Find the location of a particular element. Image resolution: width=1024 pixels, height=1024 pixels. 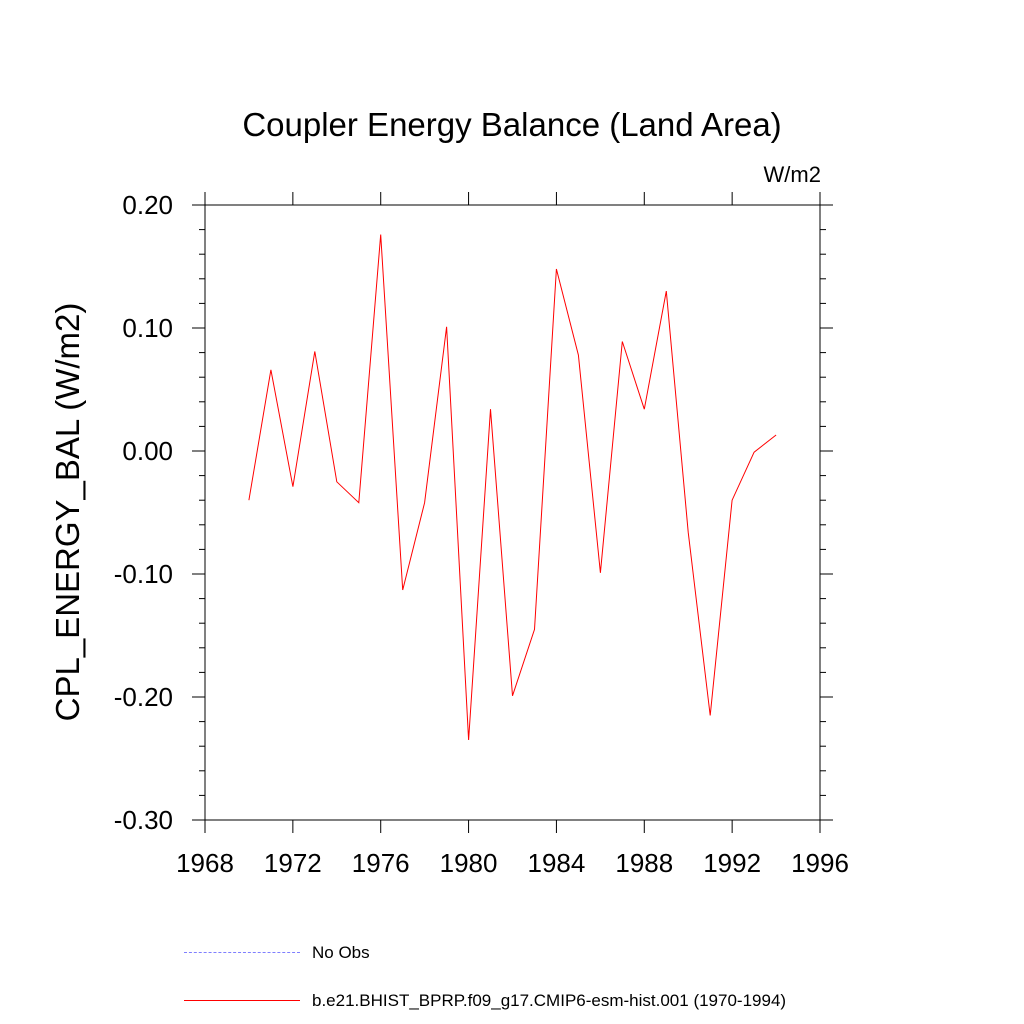

x-tick-label: 1976 is located at coordinates (381, 863).